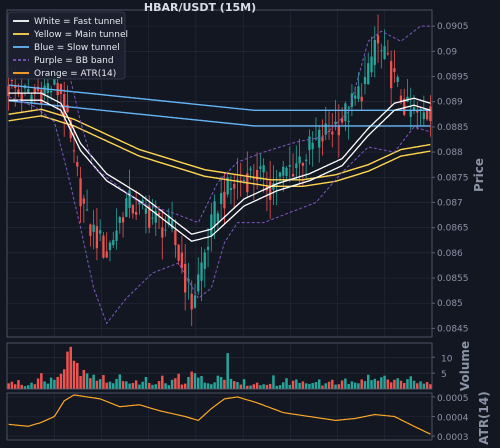 The height and width of the screenshot is (448, 500). I want to click on price-tick-label: 0.0875, so click(453, 178).